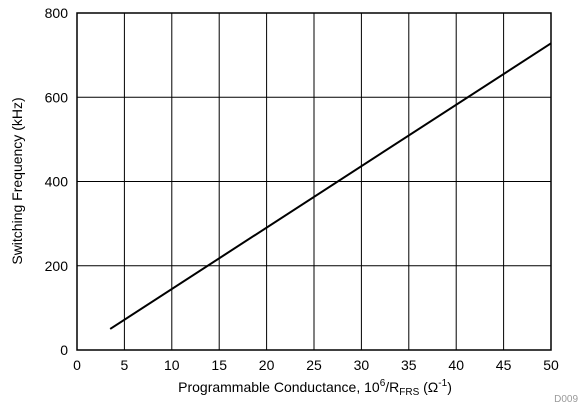  Describe the element at coordinates (57, 266) in the screenshot. I see `y-tick-label: 200` at that location.